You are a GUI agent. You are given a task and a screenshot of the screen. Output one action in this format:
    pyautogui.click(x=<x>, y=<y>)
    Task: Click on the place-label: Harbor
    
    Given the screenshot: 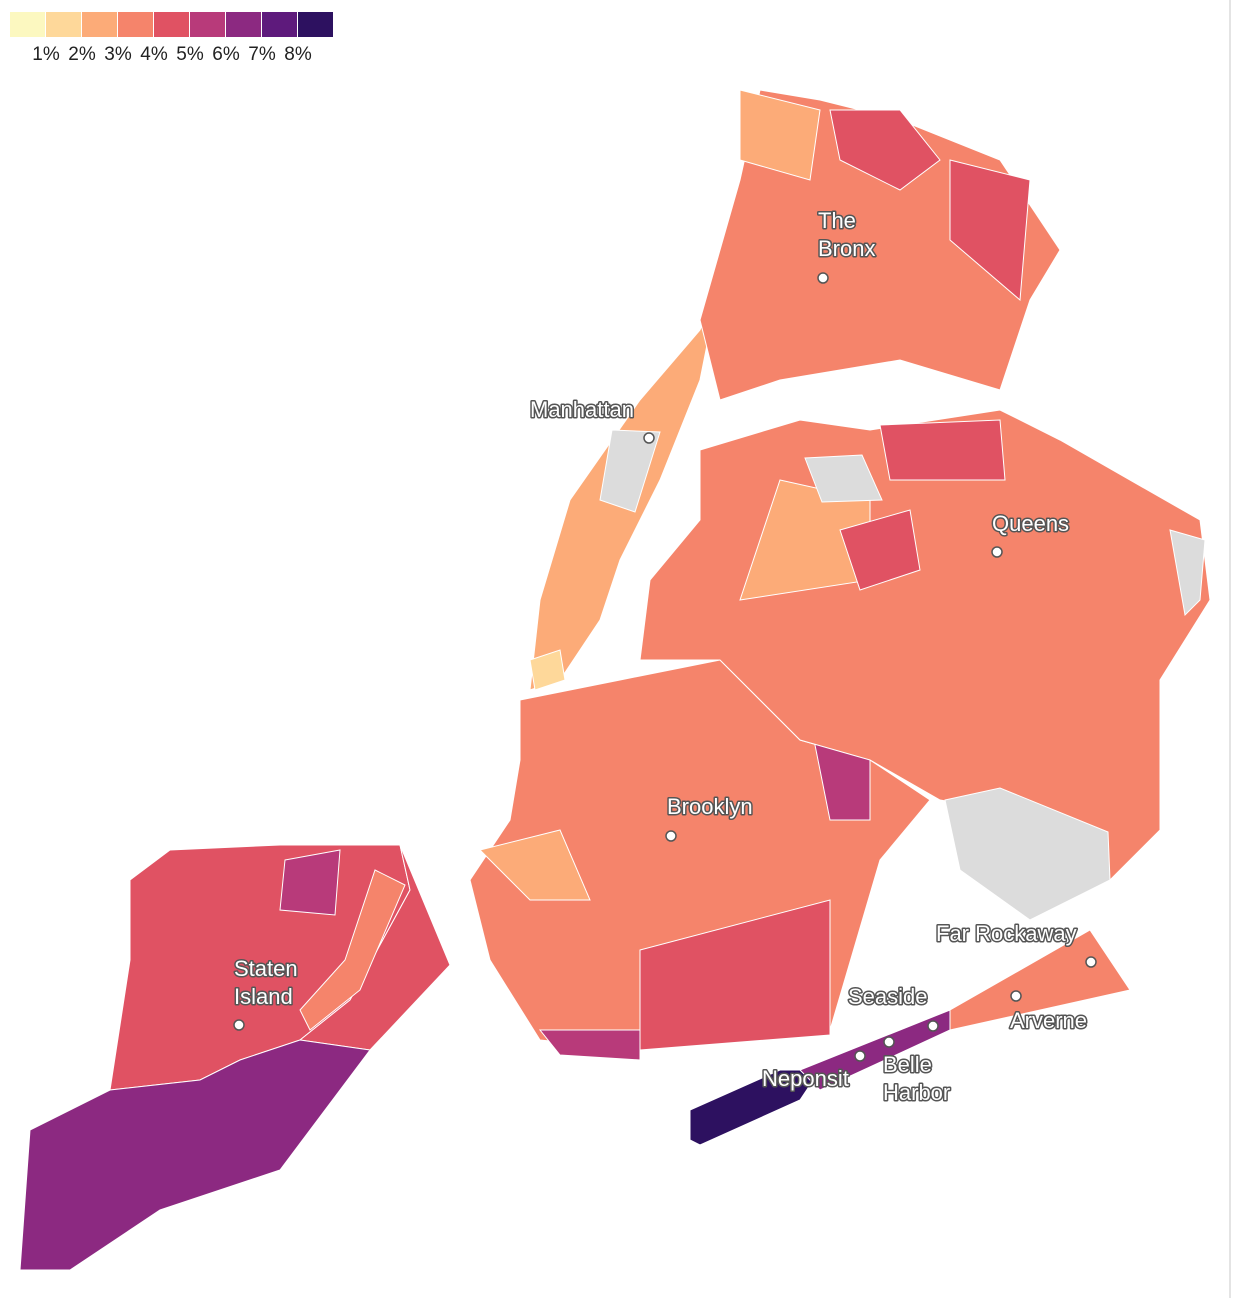 What is the action you would take?
    pyautogui.click(x=916, y=1092)
    